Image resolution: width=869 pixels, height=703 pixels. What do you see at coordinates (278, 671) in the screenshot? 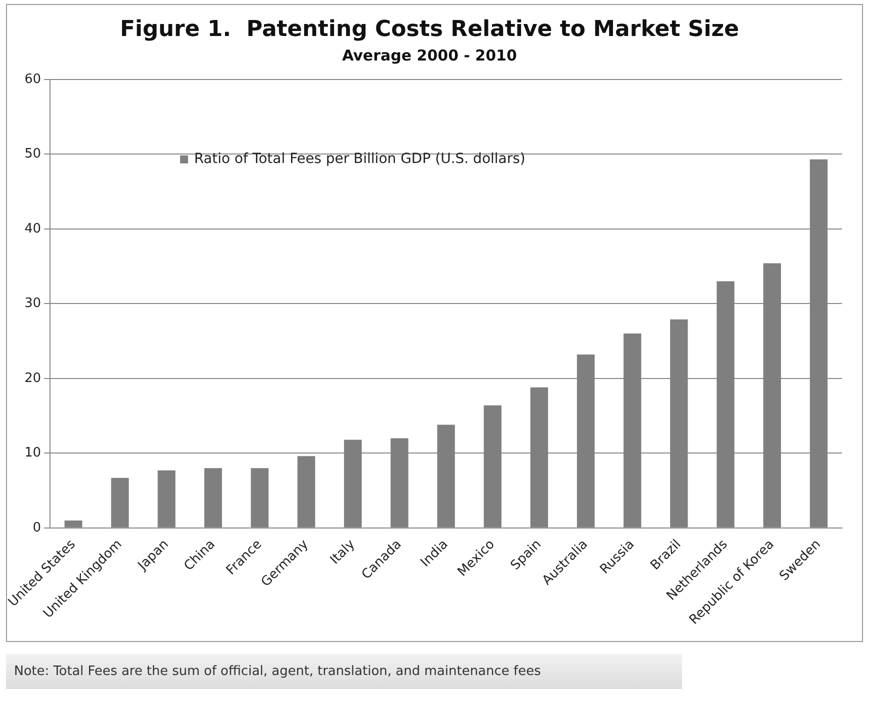
I see `text: Note: Total Fees are the sum of official, agent, translation, and maintenance fees` at bounding box center [278, 671].